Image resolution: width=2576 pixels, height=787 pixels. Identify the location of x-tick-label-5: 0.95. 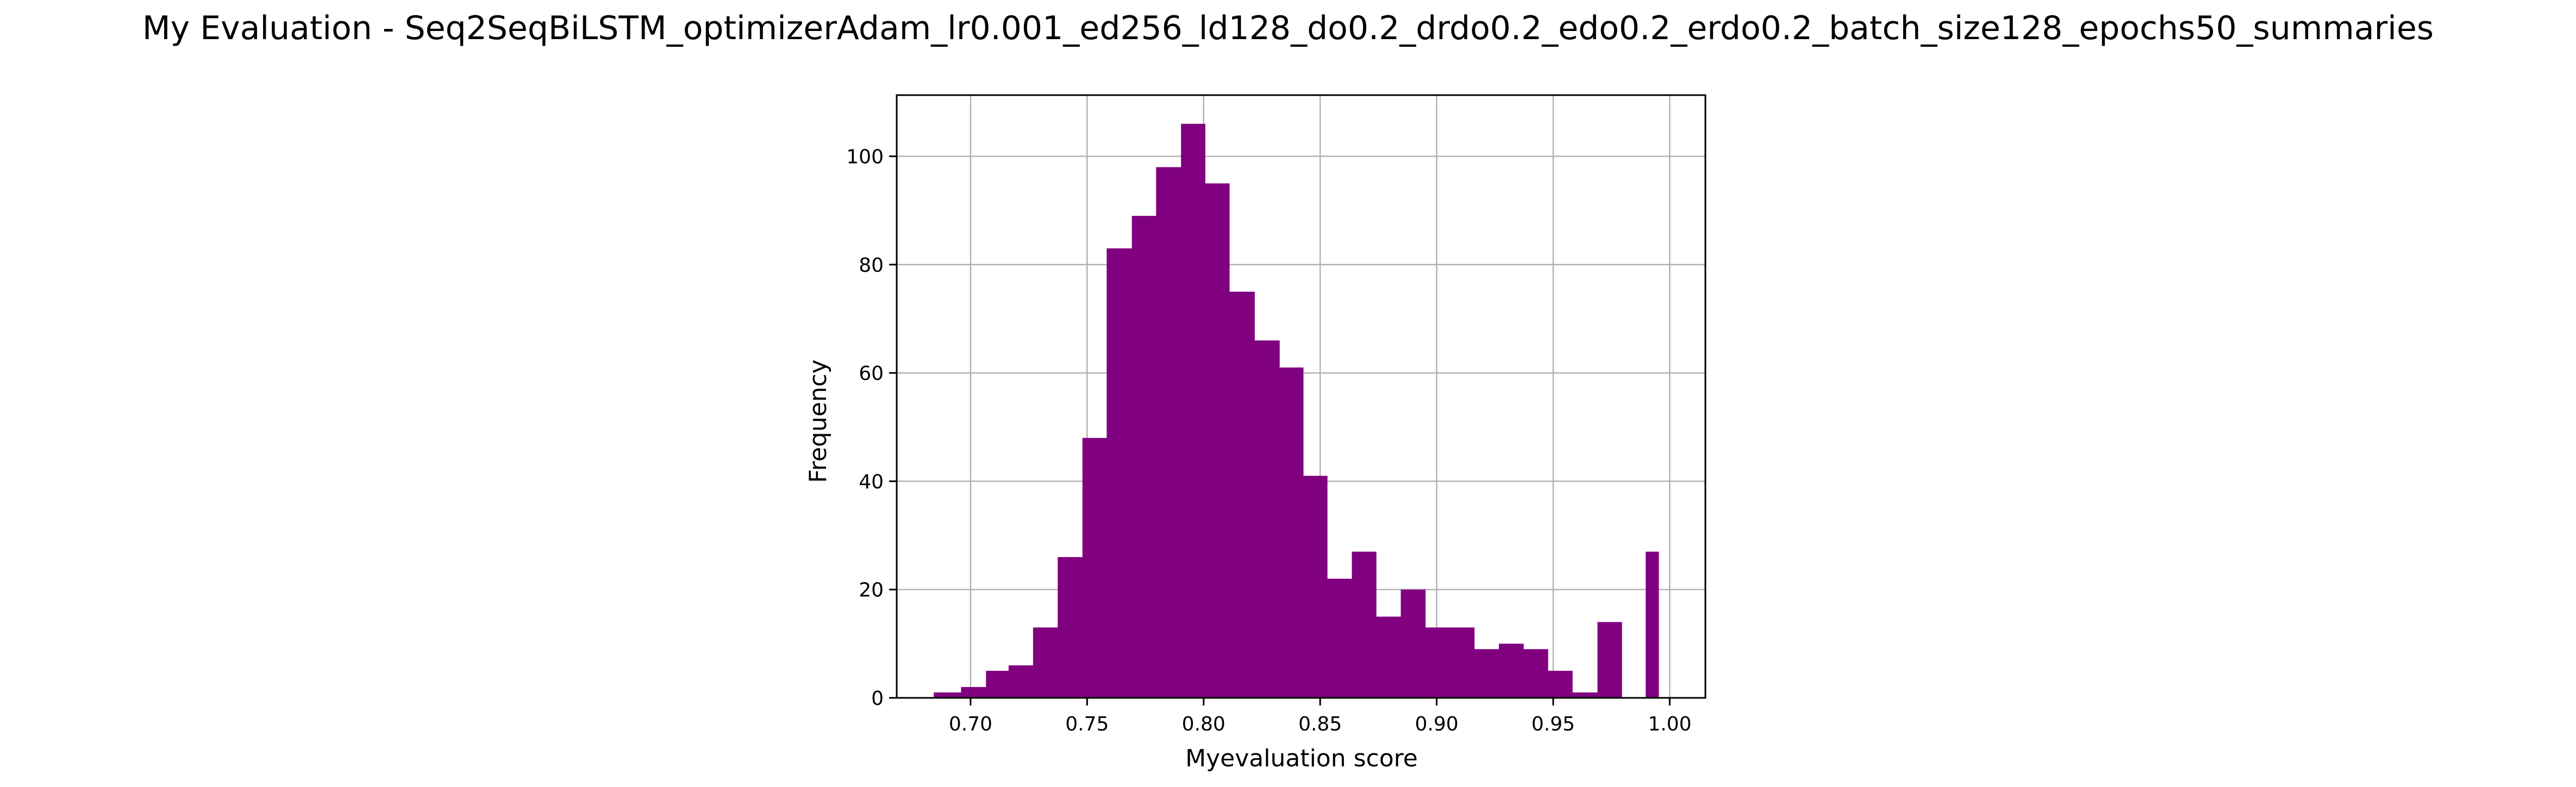
(1553, 724).